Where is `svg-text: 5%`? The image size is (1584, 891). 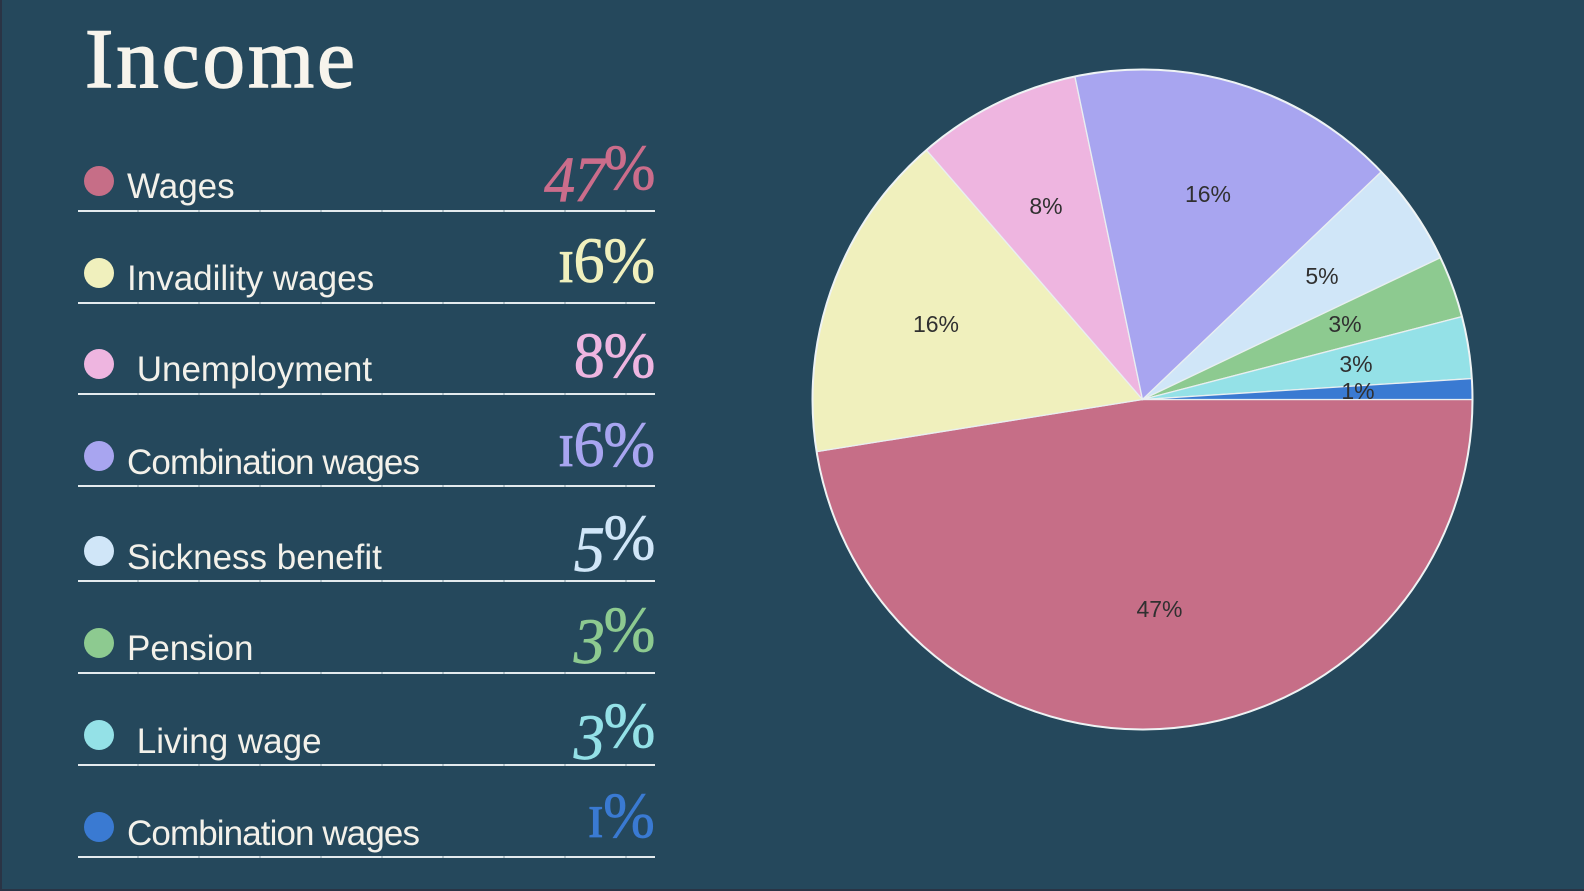
svg-text: 5% is located at coordinates (1321, 276).